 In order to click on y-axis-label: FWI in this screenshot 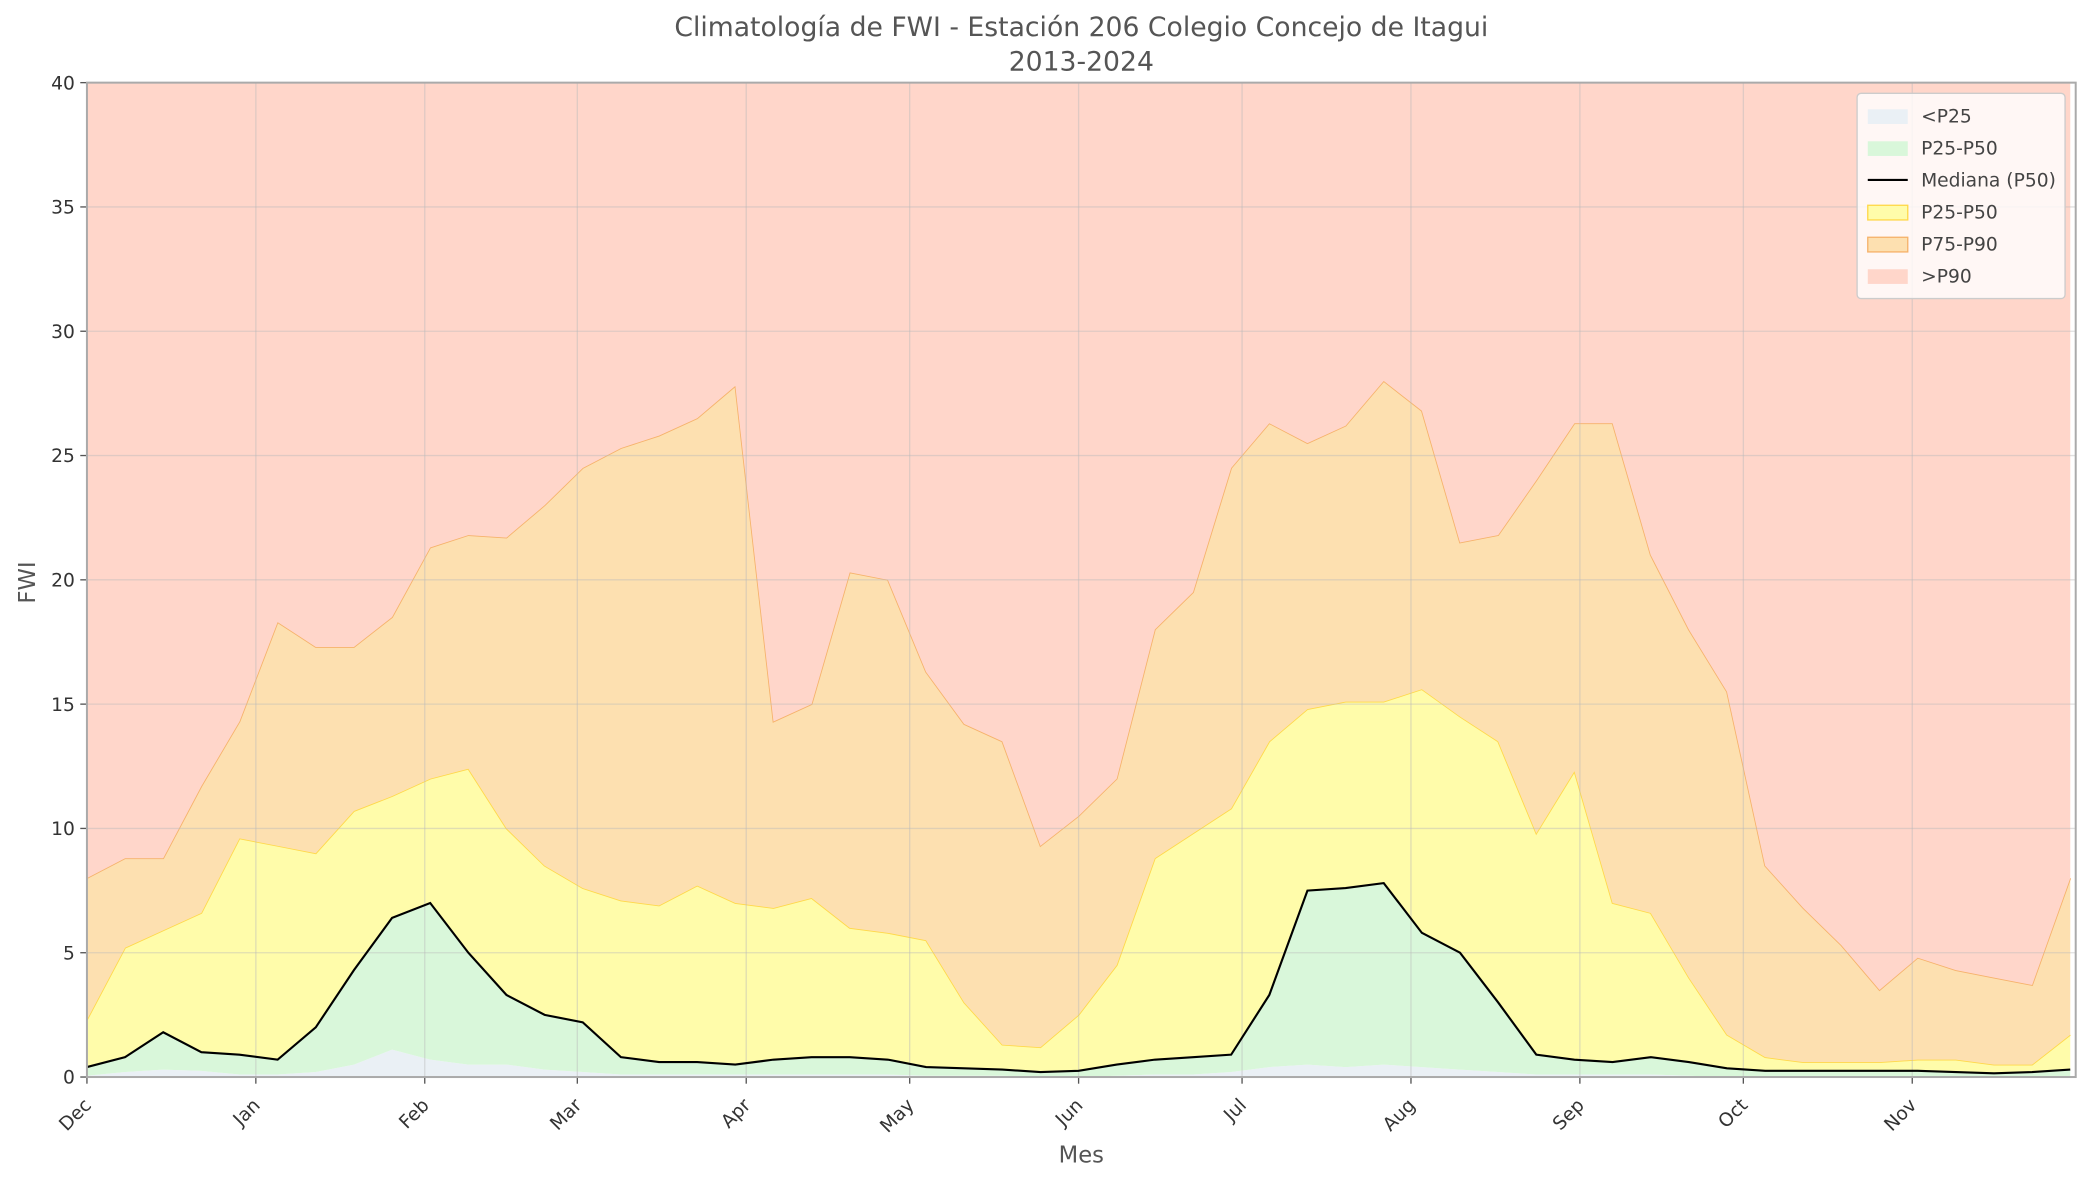, I will do `click(28, 582)`.